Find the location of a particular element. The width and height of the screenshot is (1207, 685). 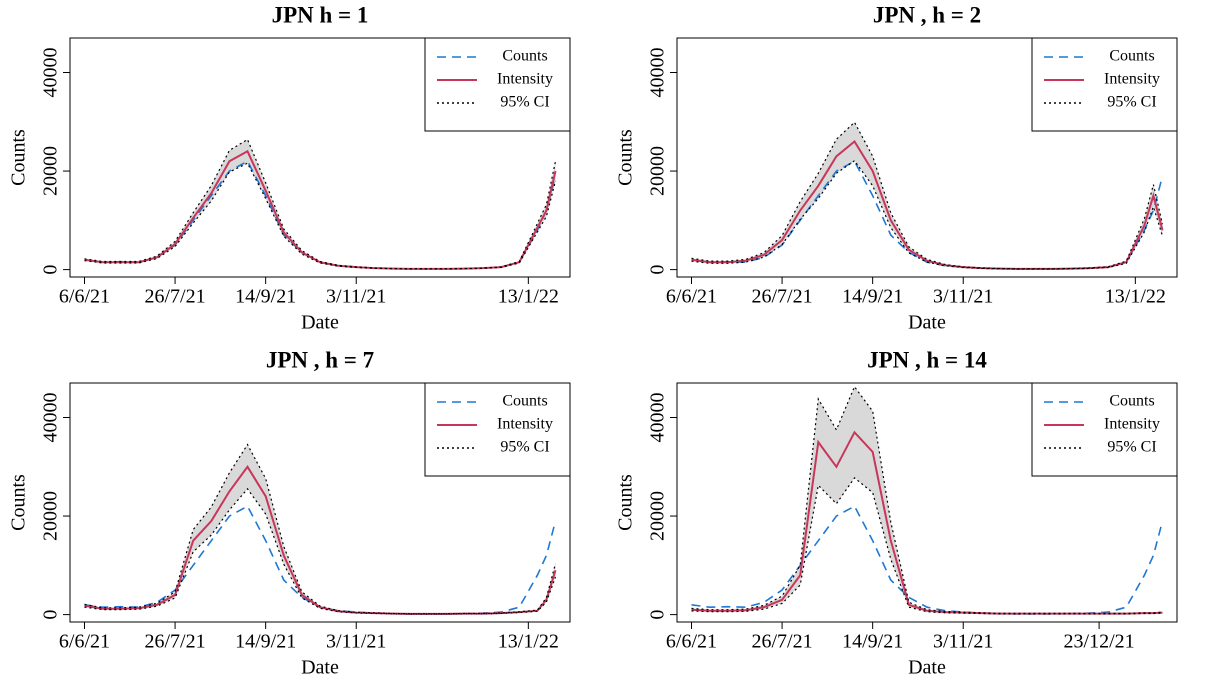

panel-title: JPN , h = 2 is located at coordinates (927, 14).